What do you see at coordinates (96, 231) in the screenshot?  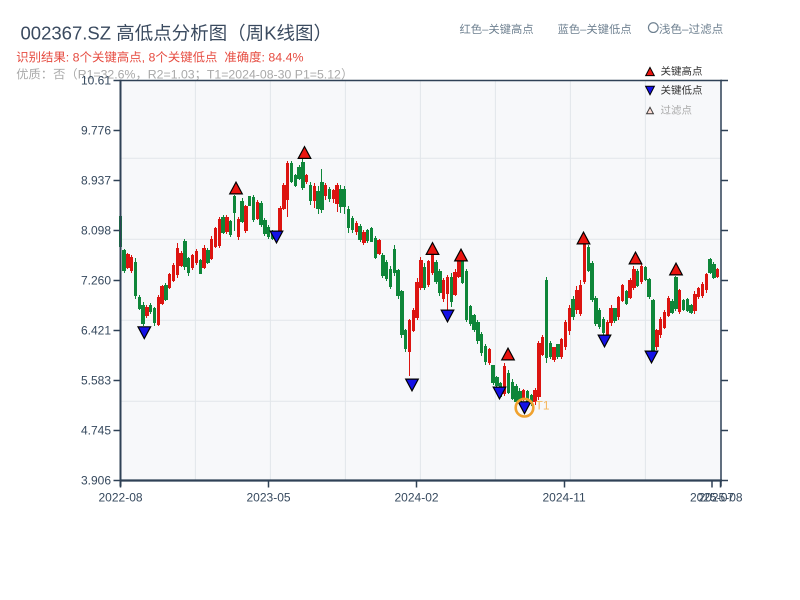 I see `svg-text: 8.098` at bounding box center [96, 231].